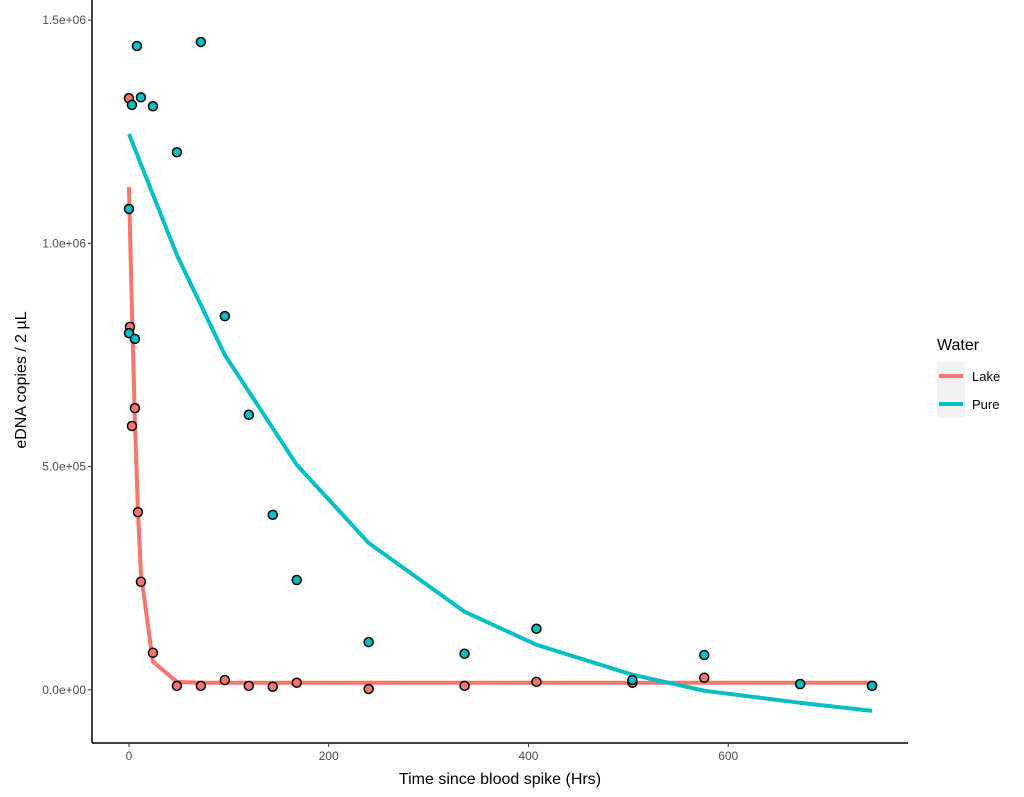 The image size is (1024, 797). I want to click on x-tick-label: 600, so click(728, 756).